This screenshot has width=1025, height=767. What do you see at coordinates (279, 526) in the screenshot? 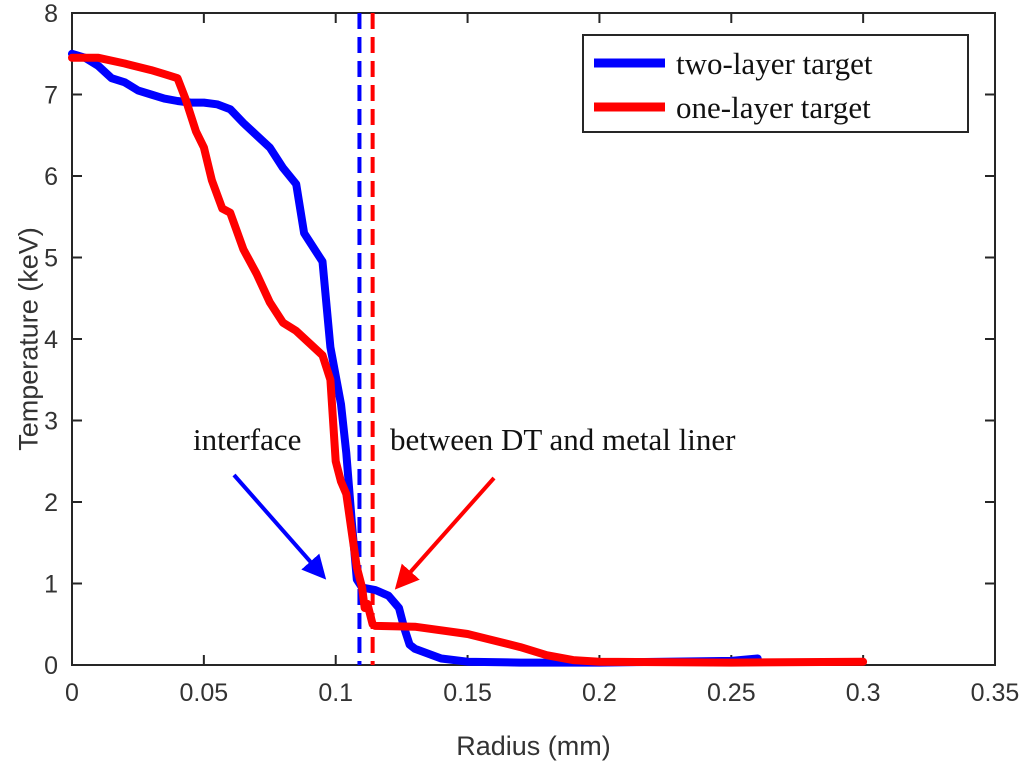
I see `arrow-interface` at bounding box center [279, 526].